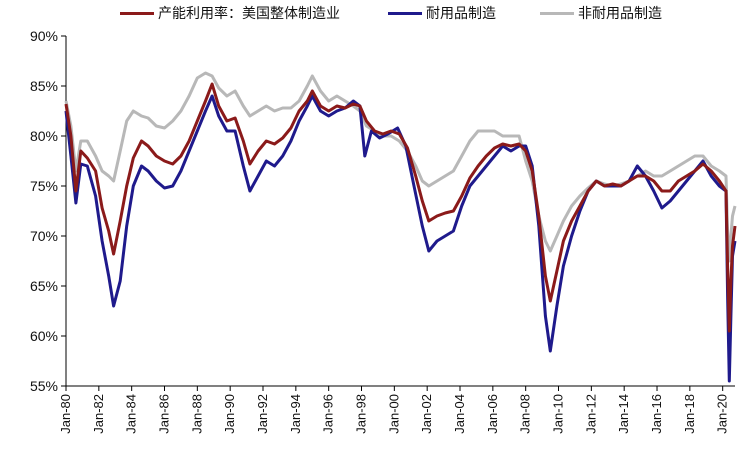  Describe the element at coordinates (393, 414) in the screenshot. I see `x-tick-label: Jan-00` at that location.